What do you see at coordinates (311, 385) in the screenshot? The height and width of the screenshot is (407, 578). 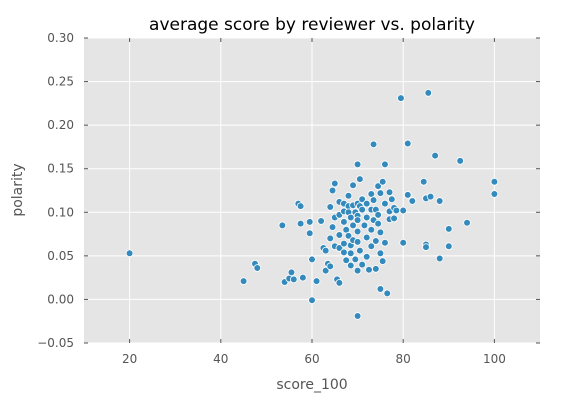 I see `x-axis-label: score_100` at bounding box center [311, 385].